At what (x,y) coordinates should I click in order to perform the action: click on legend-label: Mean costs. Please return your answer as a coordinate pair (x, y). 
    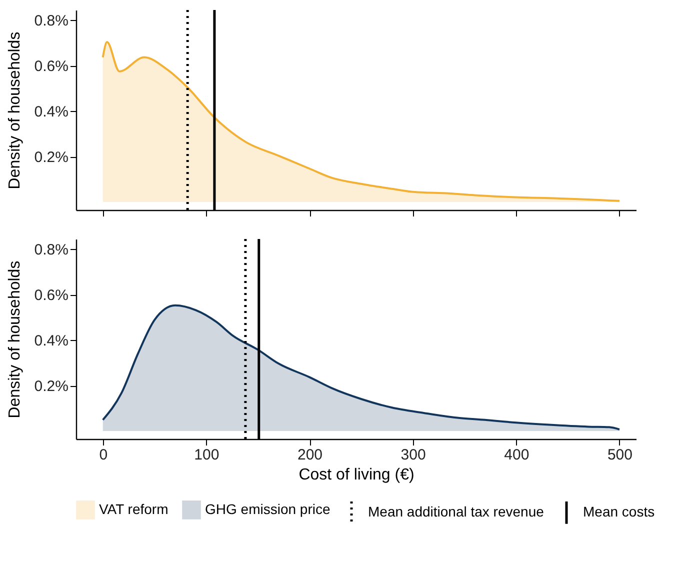
    Looking at the image, I should click on (619, 512).